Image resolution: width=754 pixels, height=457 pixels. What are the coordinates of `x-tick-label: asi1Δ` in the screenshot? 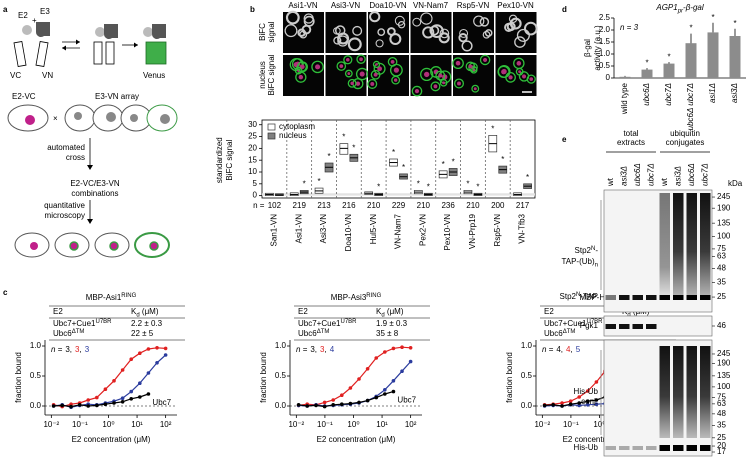 It's located at (712, 93).